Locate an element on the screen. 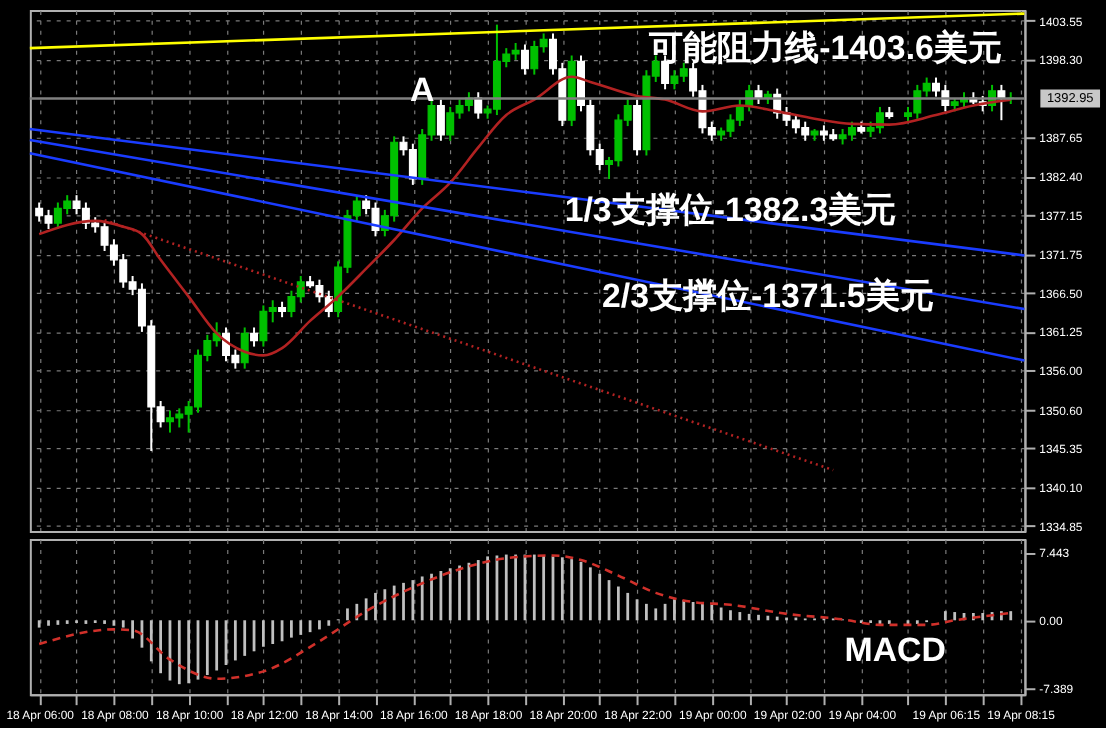  annotation: MACD is located at coordinates (895, 649).